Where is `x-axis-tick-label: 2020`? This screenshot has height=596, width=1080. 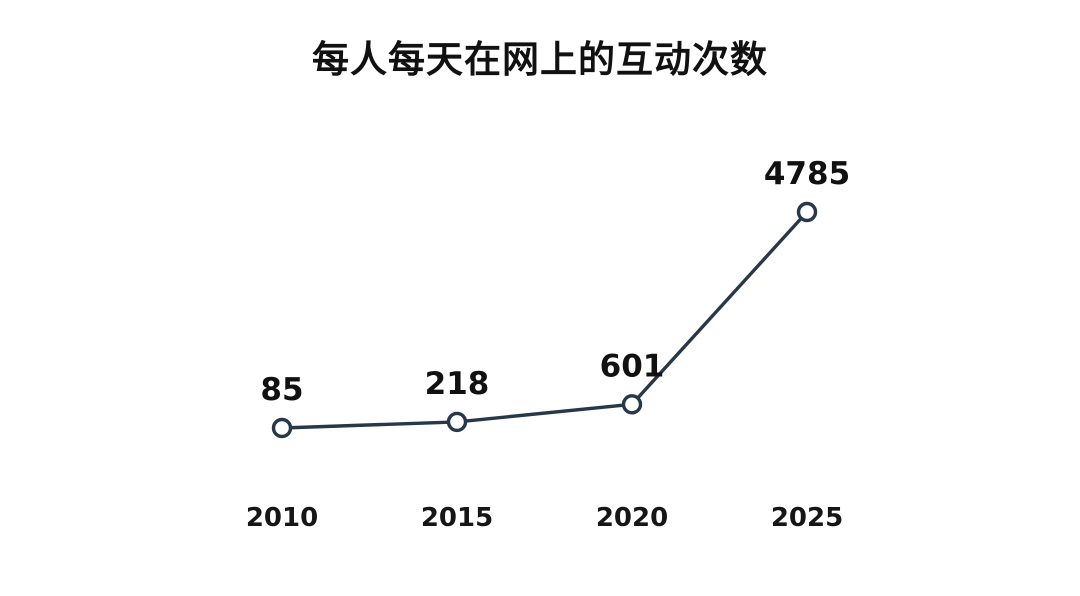 x-axis-tick-label: 2020 is located at coordinates (632, 518).